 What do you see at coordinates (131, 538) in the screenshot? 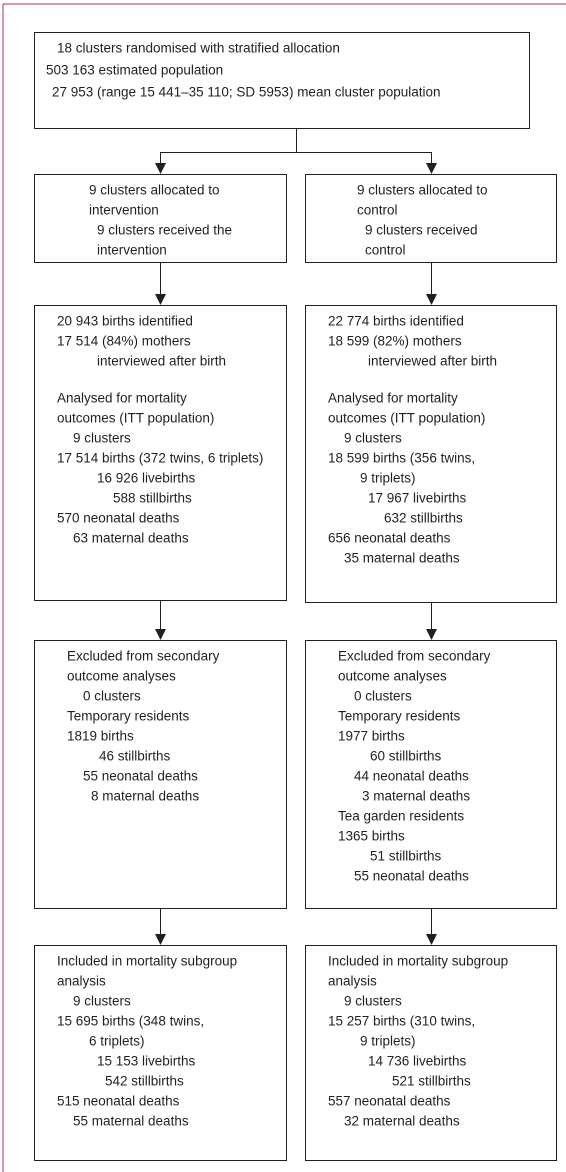
I see `box-line: 63 maternal deaths` at bounding box center [131, 538].